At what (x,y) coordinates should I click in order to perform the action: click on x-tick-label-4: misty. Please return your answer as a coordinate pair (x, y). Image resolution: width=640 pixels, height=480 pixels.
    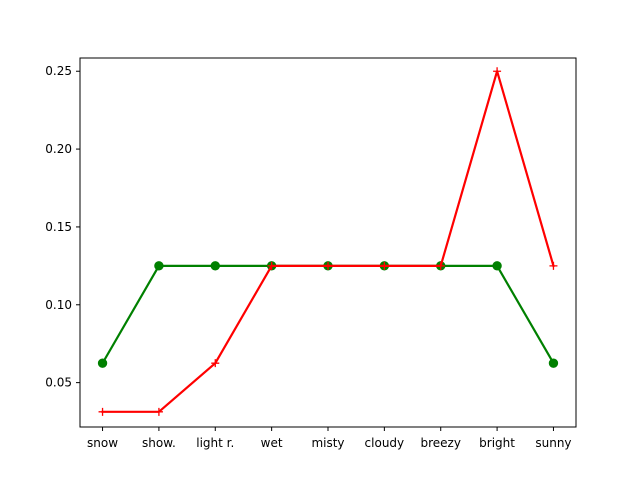
    Looking at the image, I should click on (327, 443).